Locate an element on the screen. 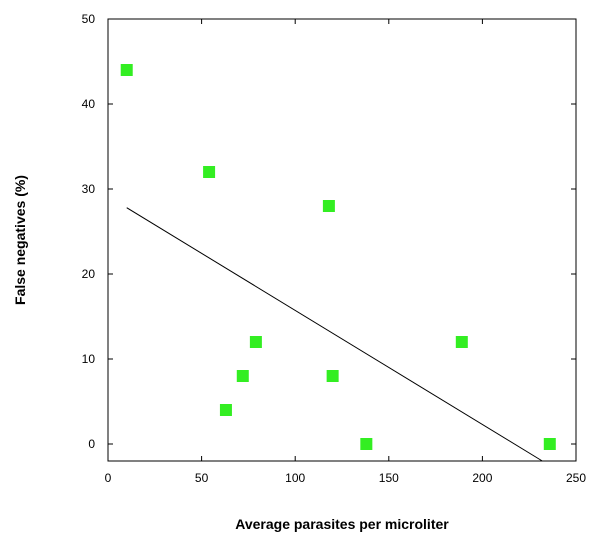 The height and width of the screenshot is (533, 596). x-tick-label: 50 is located at coordinates (202, 478).